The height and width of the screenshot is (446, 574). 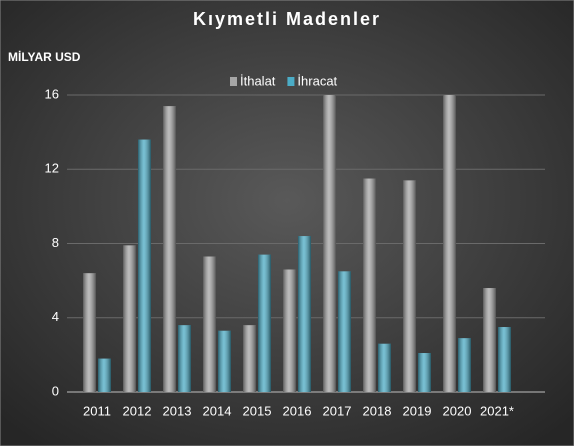 I want to click on legend-label: İthalat, so click(x=258, y=80).